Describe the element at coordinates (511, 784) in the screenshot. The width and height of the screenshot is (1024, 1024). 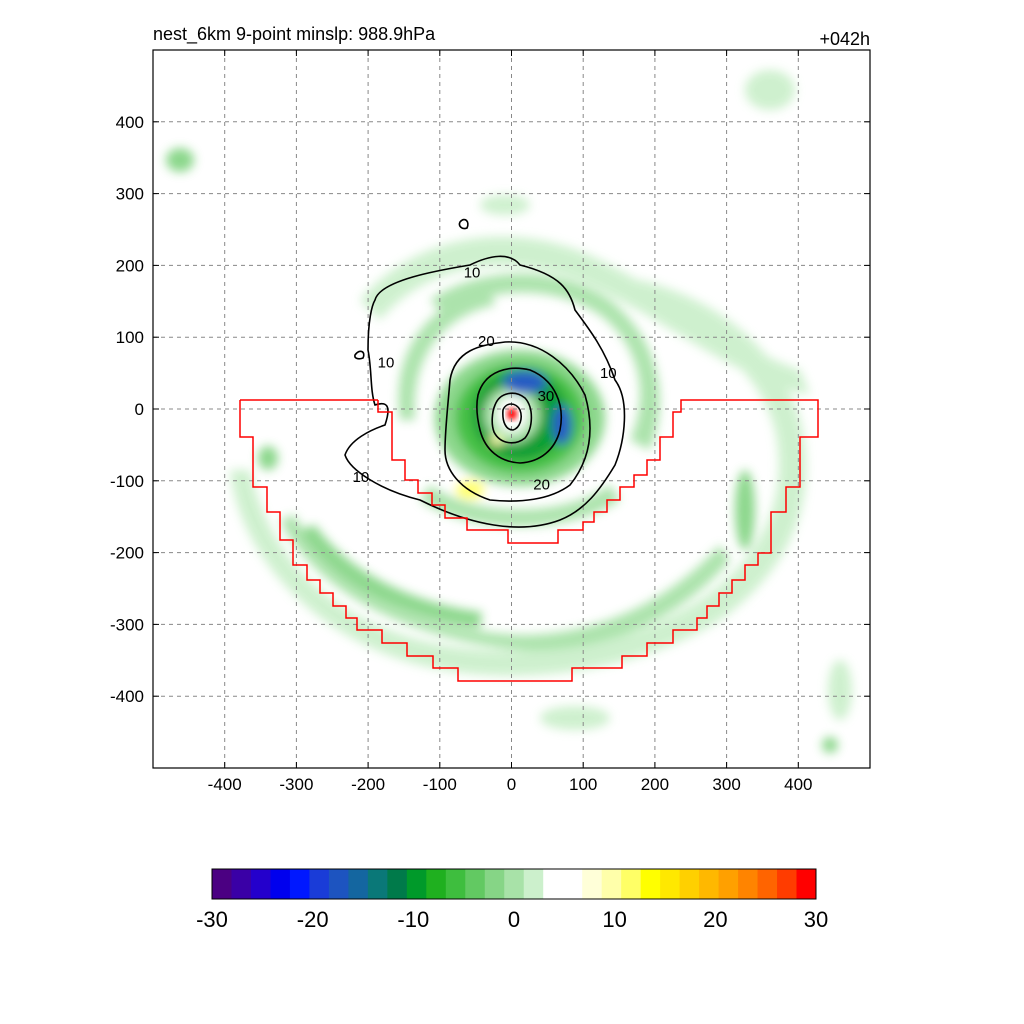
I see `x-tick-label: 0` at that location.